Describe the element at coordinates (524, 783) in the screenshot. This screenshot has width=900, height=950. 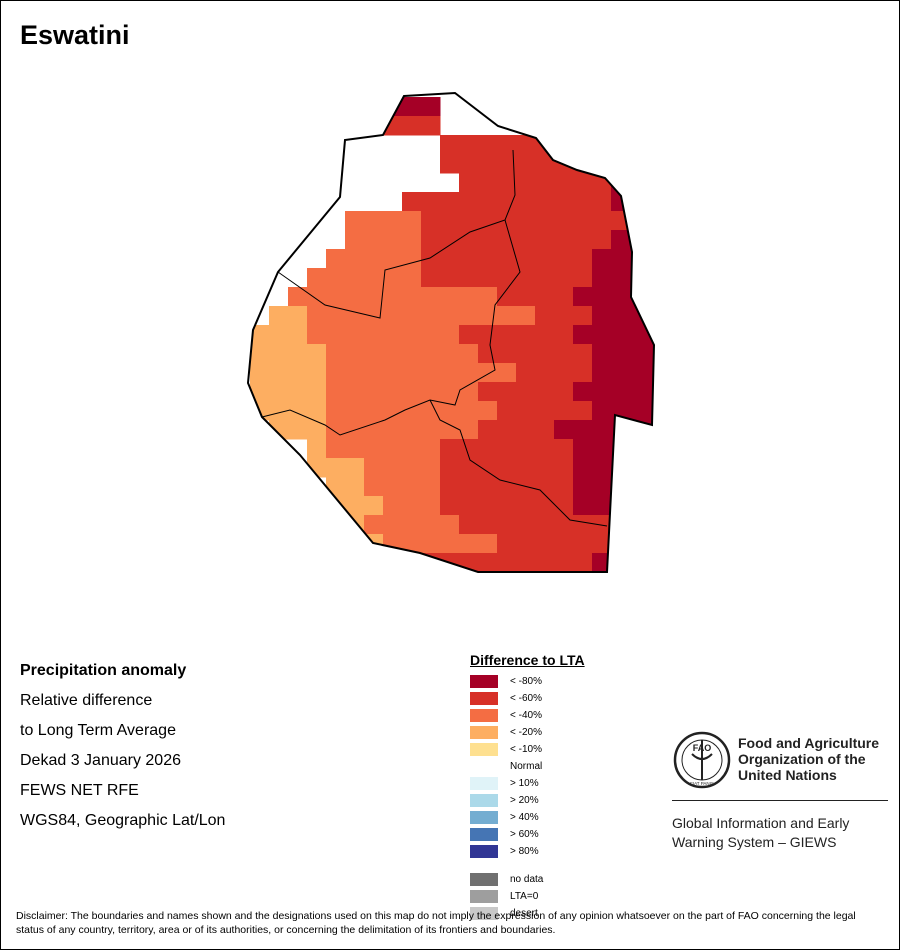
I see `legend-label: > 10%` at that location.